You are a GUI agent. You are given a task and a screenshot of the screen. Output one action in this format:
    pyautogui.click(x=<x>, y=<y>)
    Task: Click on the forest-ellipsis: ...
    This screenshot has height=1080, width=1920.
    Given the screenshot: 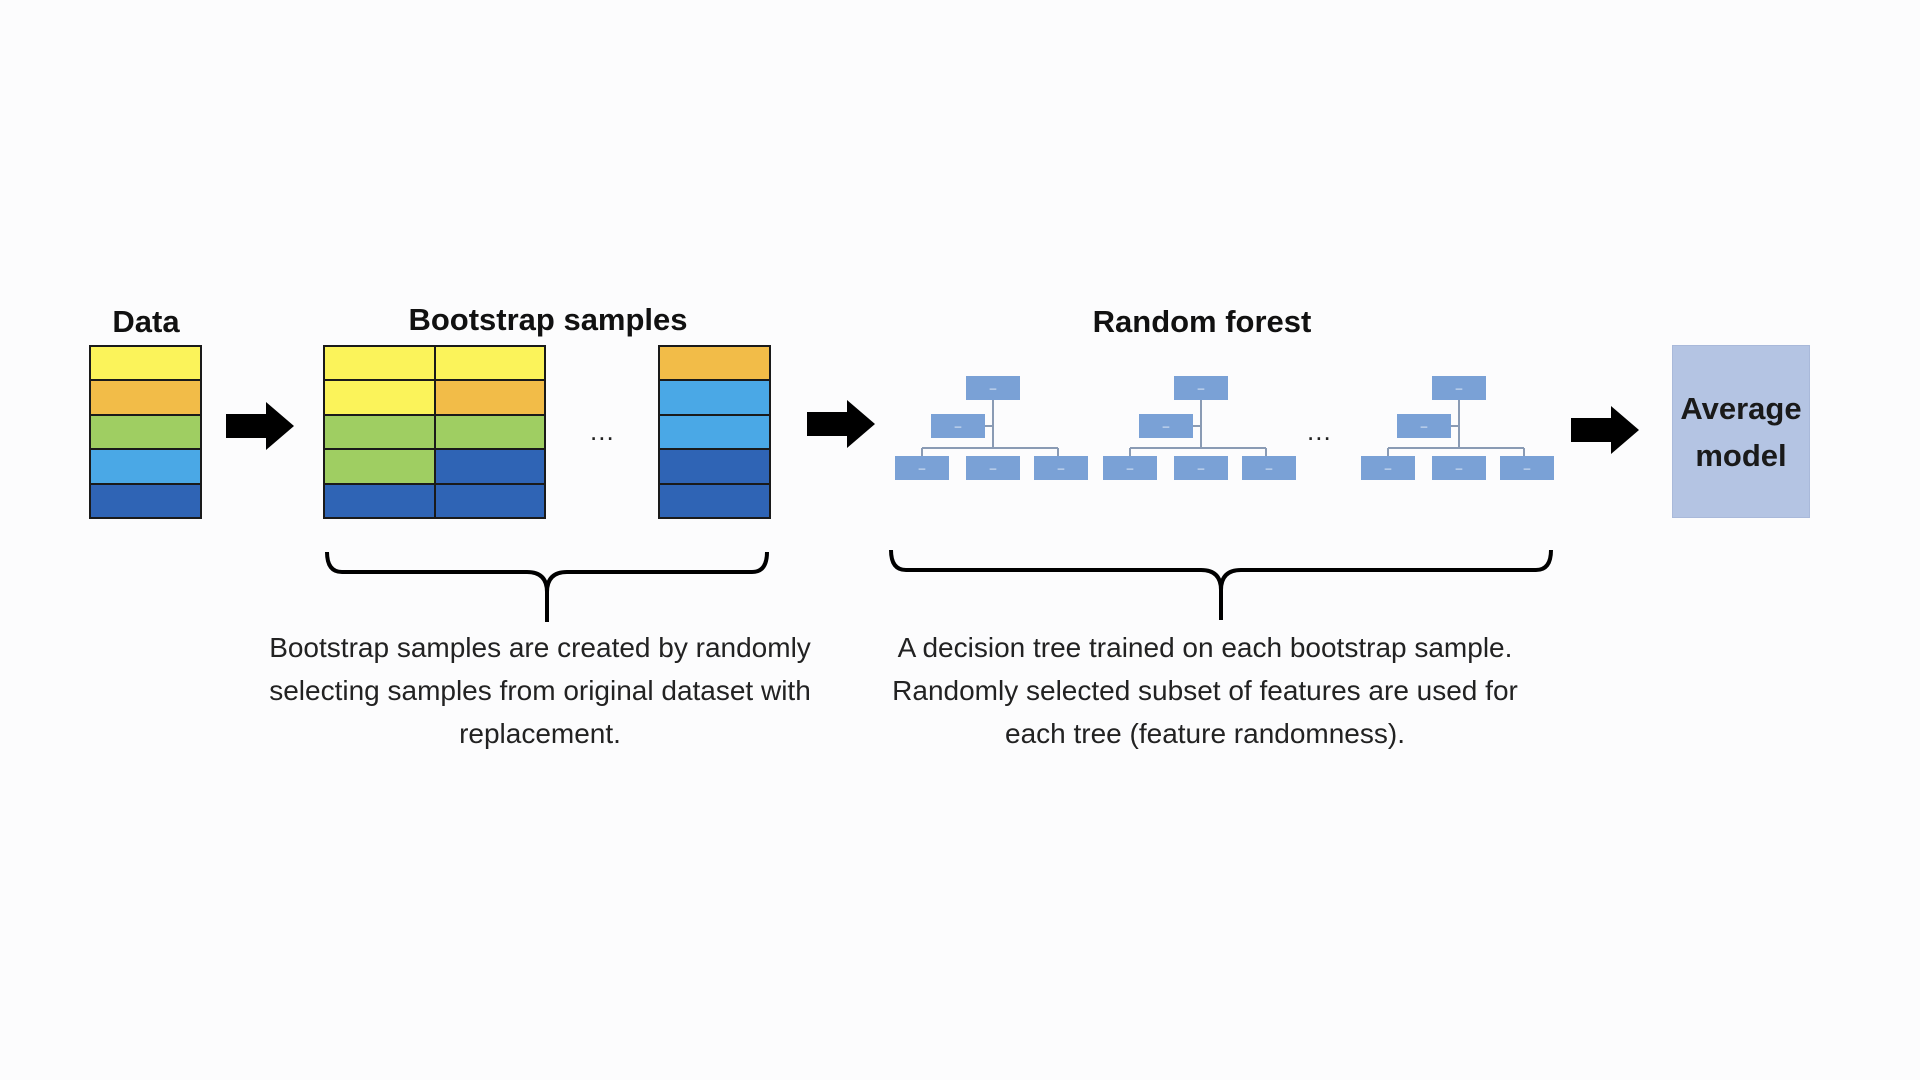 What is the action you would take?
    pyautogui.click(x=1319, y=431)
    